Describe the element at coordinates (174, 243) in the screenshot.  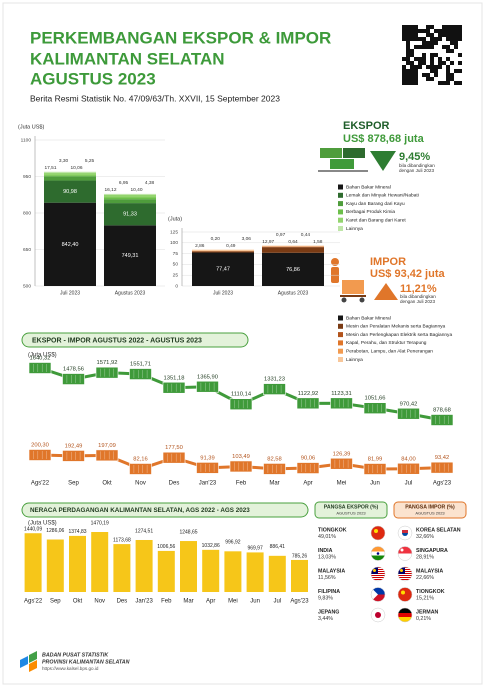
I see `y-tick-label: 100` at that location.